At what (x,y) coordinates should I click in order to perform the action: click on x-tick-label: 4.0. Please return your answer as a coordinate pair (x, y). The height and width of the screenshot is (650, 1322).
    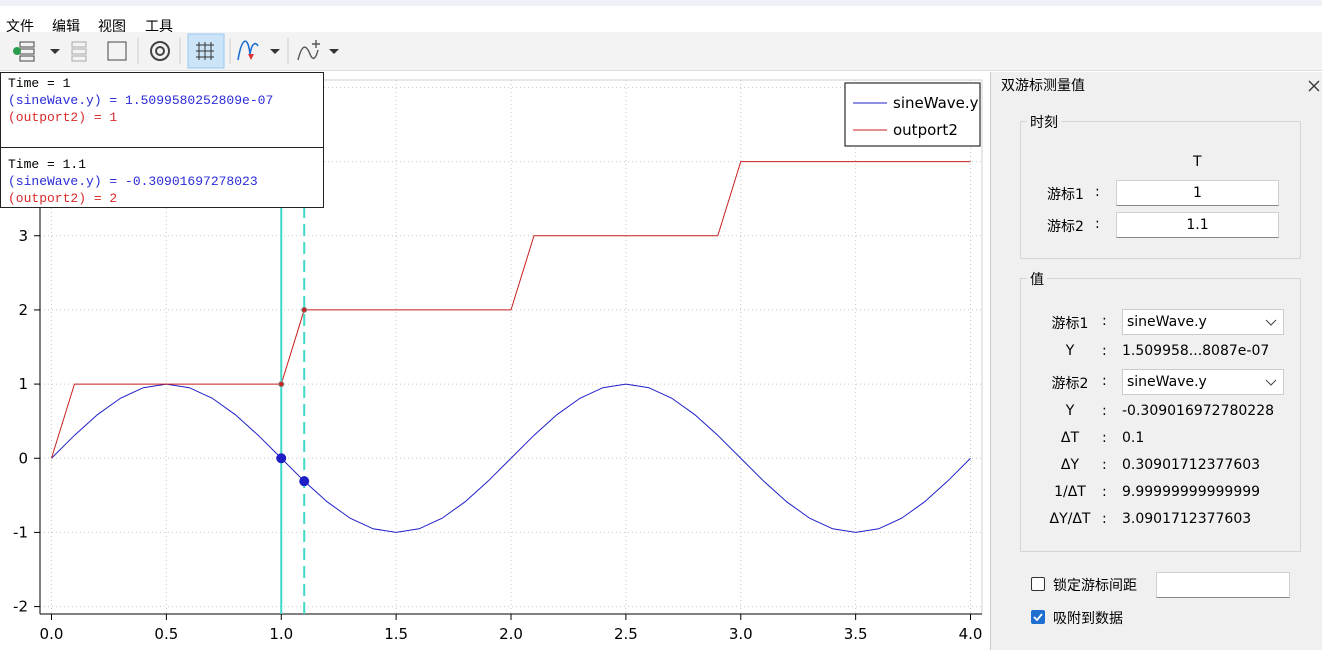
    Looking at the image, I should click on (971, 634).